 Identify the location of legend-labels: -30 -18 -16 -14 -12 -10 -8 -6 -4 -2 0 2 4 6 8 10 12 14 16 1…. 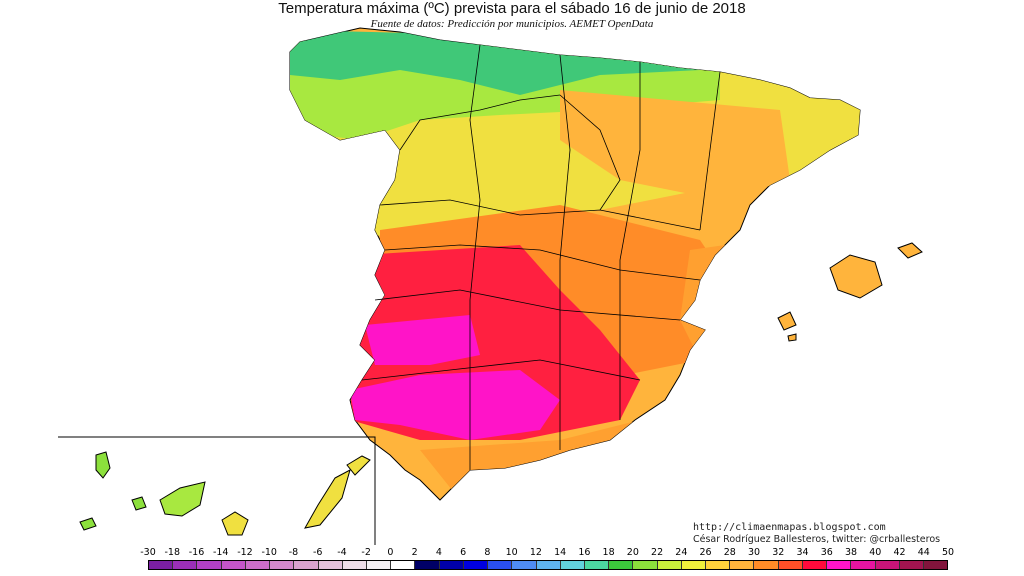
(512, 553).